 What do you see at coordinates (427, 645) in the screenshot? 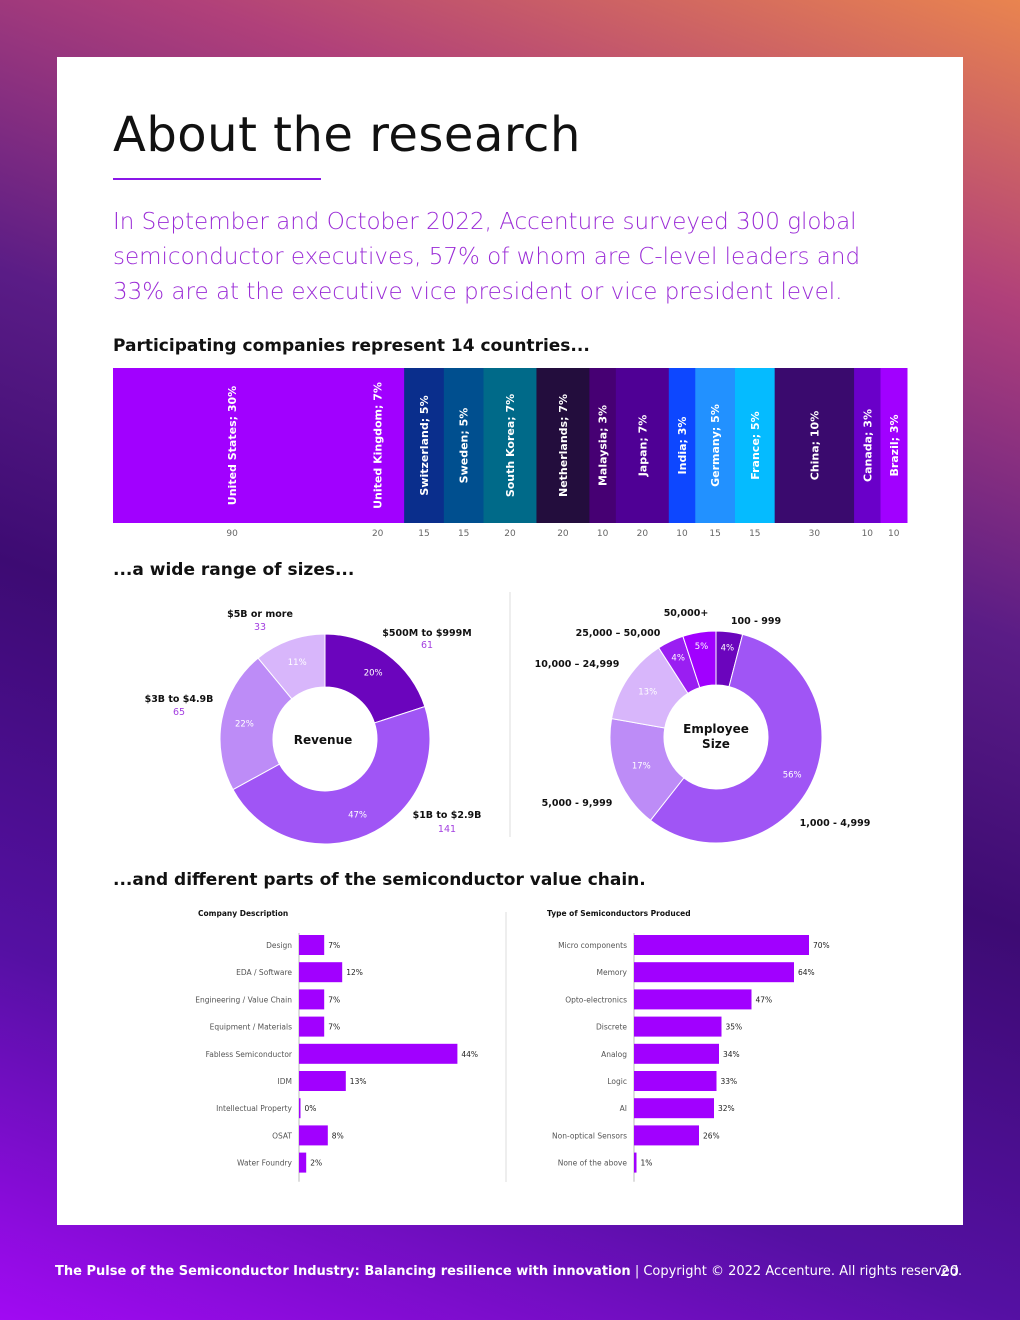
I see `revenue-slice-count: 61` at bounding box center [427, 645].